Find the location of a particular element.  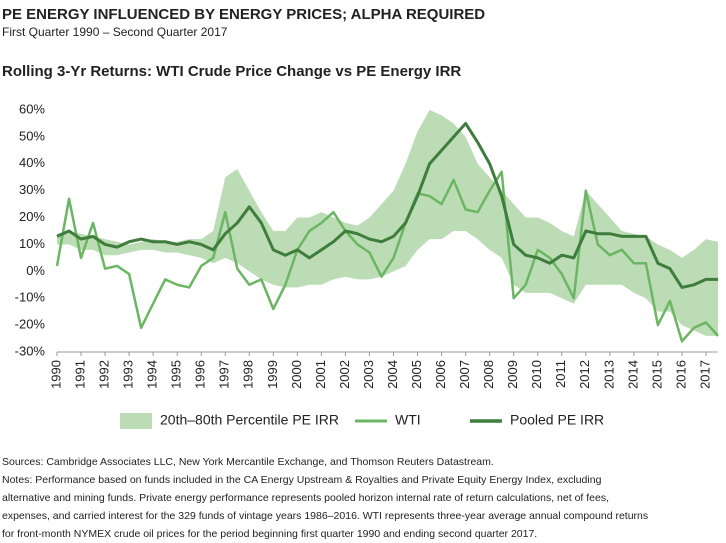

y-tick-label: 60% is located at coordinates (32, 108).